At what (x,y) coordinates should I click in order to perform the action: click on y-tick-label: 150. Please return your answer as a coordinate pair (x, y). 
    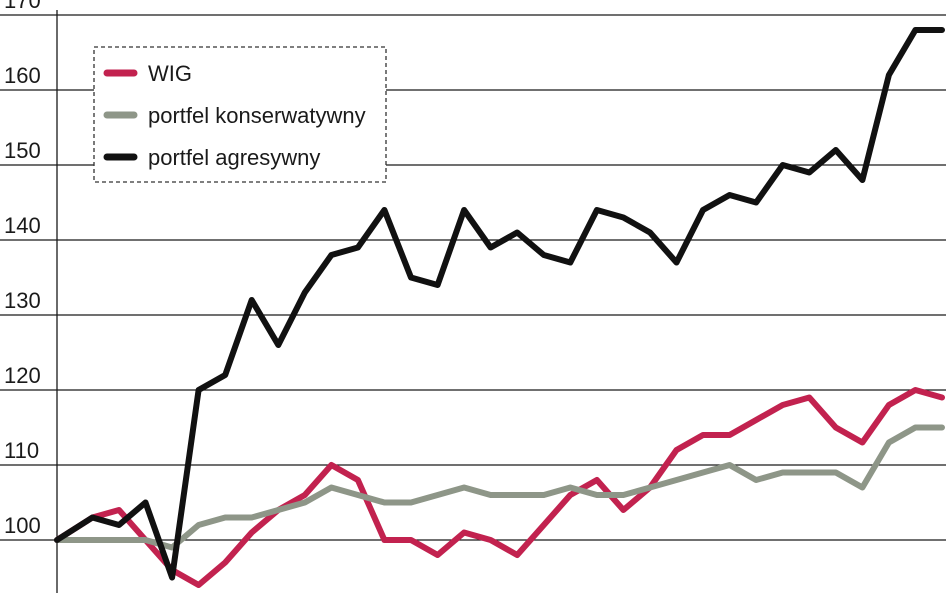
    Looking at the image, I should click on (22, 150).